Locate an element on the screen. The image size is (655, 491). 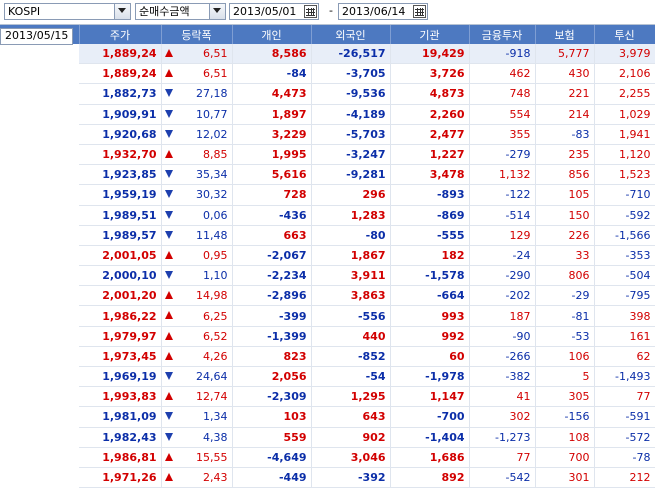
change-cell: 15,55 is located at coordinates (197, 457).